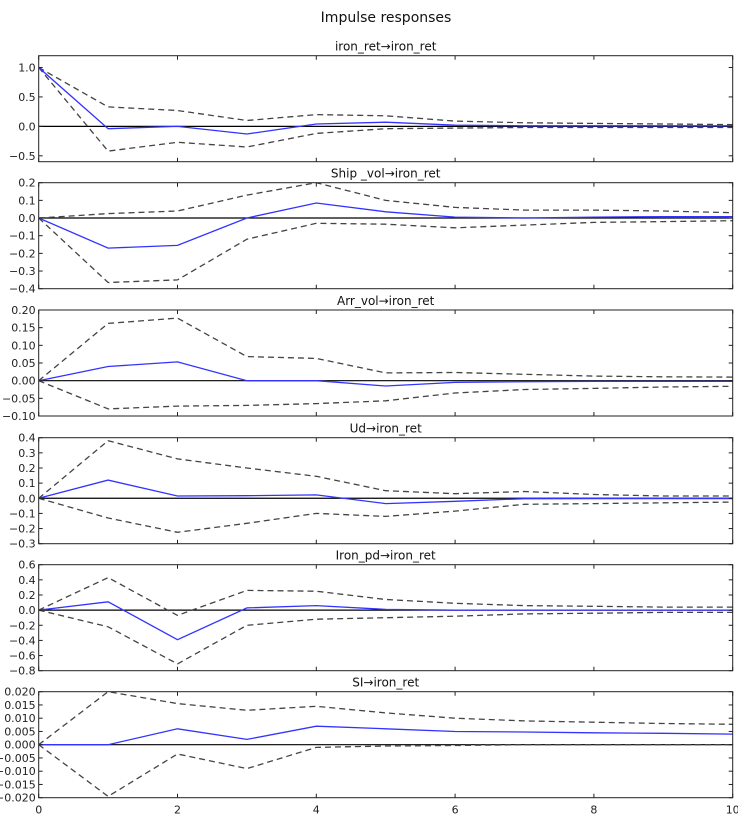  I want to click on y-tick-label: 0.10, so click(23, 345).